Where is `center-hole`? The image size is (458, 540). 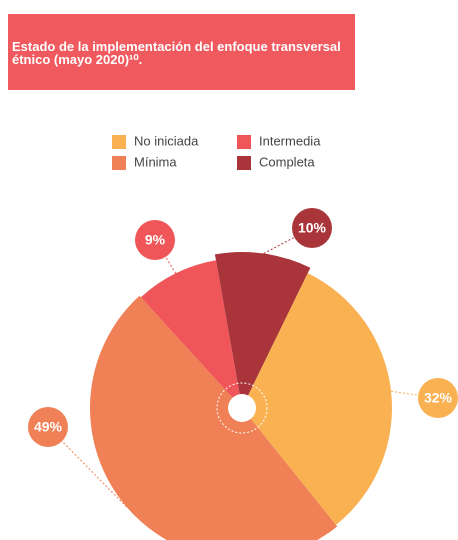
center-hole is located at coordinates (242, 408).